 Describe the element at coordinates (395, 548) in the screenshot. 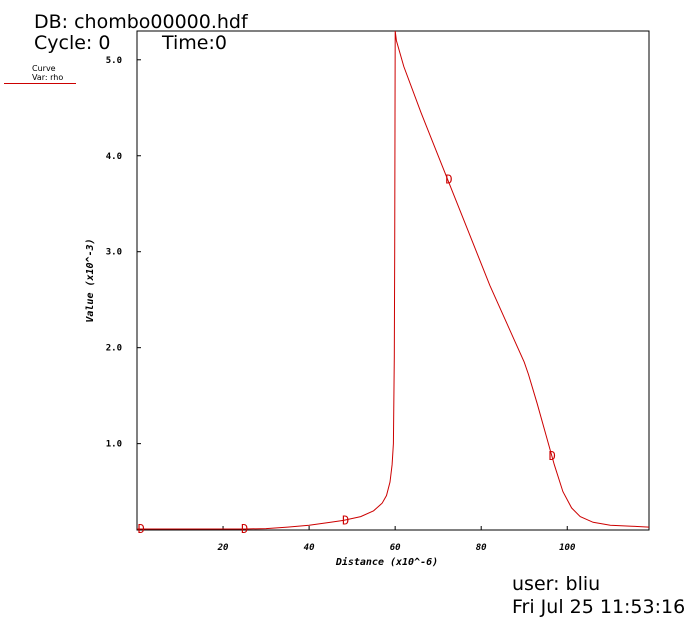

I see `x-tick-label: 60` at that location.